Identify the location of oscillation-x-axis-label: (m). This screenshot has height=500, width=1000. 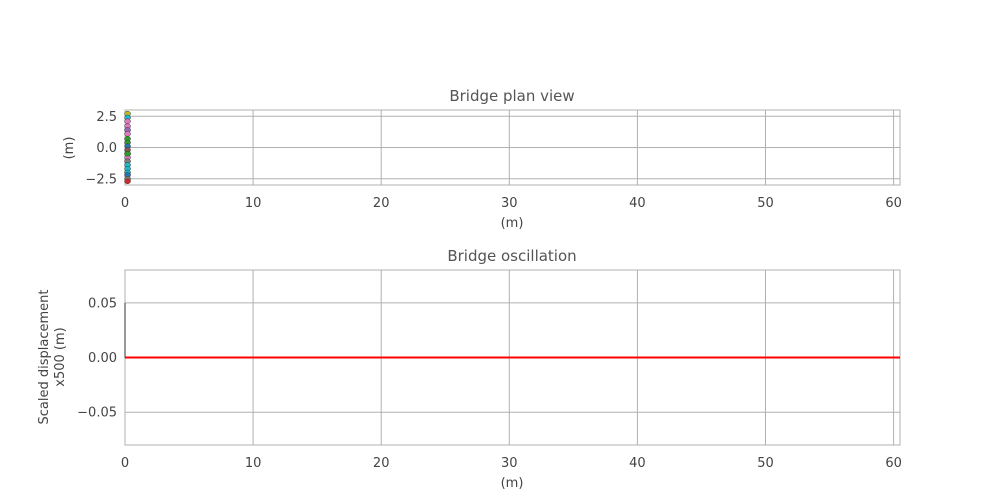
(512, 483).